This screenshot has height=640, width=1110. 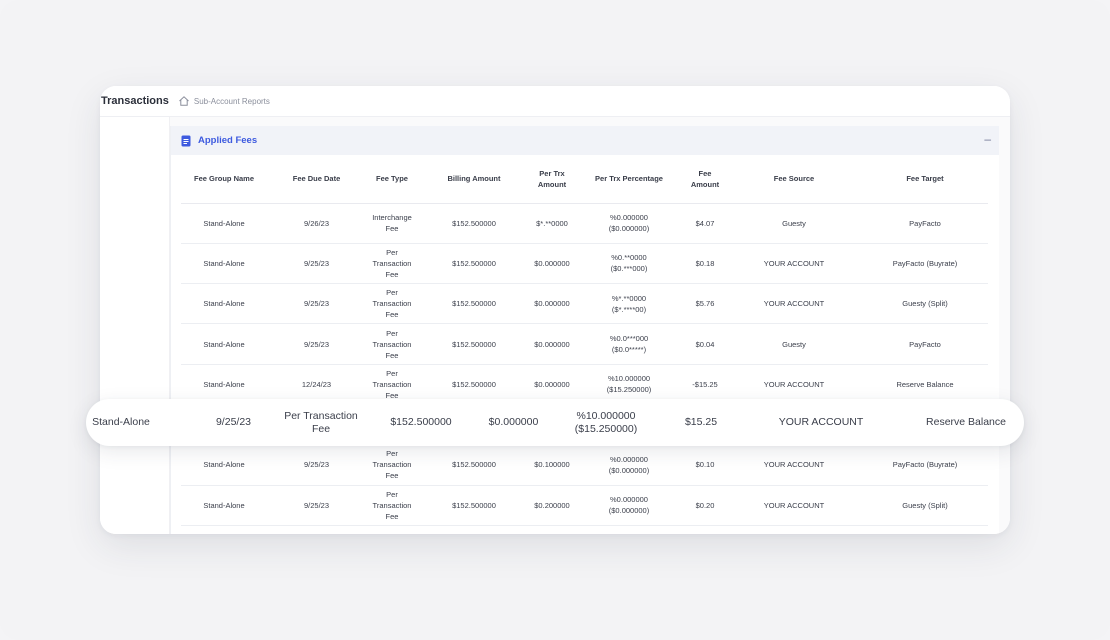 What do you see at coordinates (629, 344) in the screenshot?
I see `table-cell: %0.0***000 ($0.0*****)` at bounding box center [629, 344].